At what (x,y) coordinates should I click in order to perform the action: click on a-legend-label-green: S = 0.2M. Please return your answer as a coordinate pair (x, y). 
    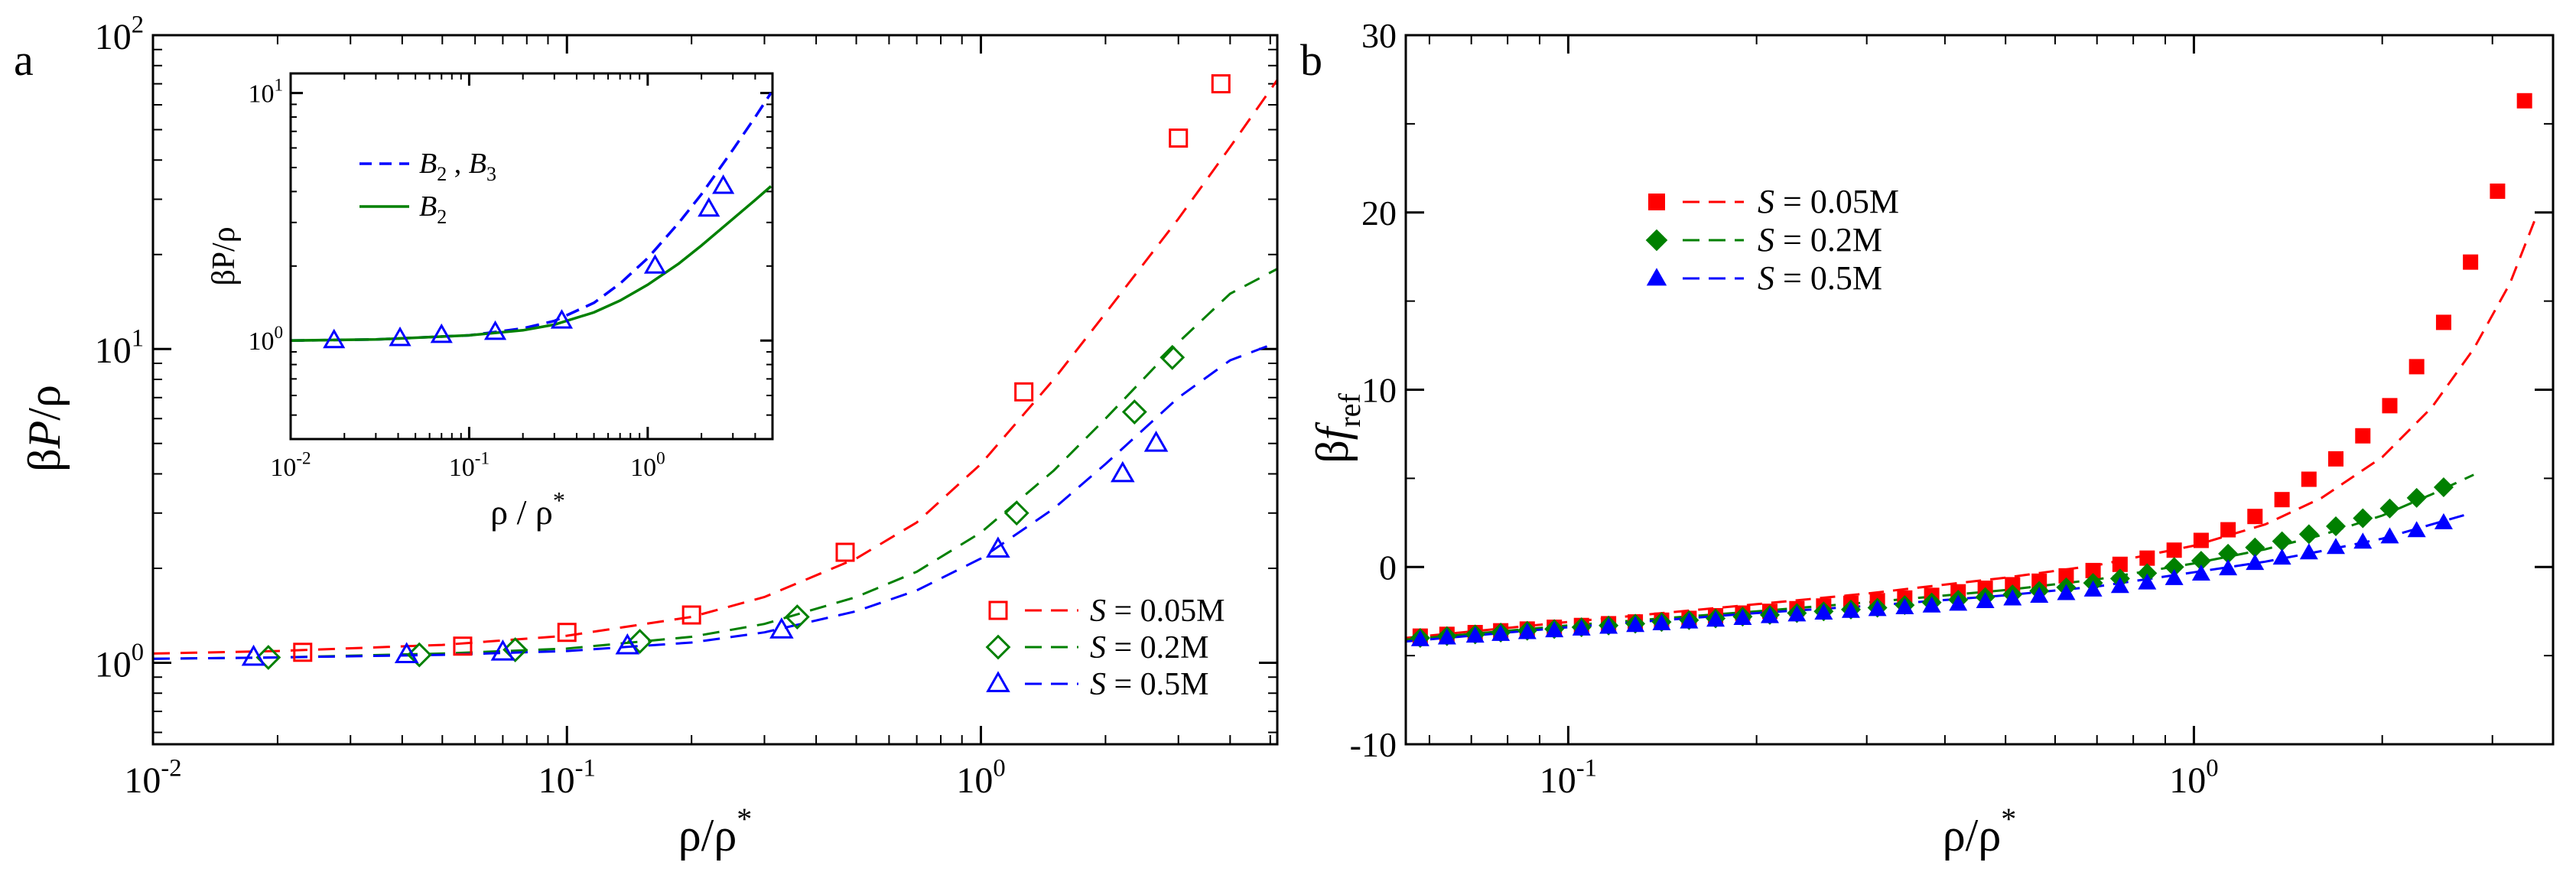
    Looking at the image, I should click on (1149, 648).